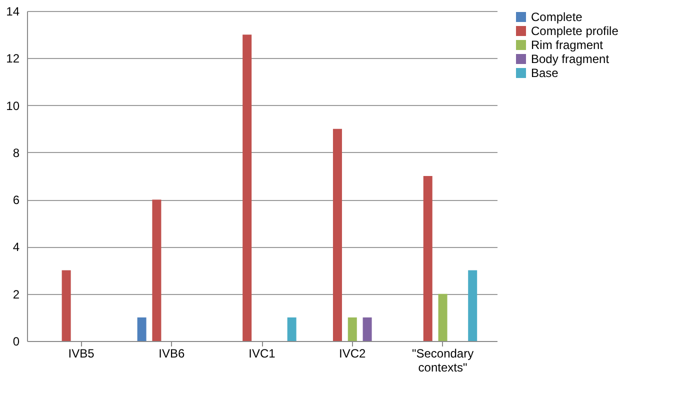 The image size is (697, 401). I want to click on legend-label: Body fragment, so click(570, 59).